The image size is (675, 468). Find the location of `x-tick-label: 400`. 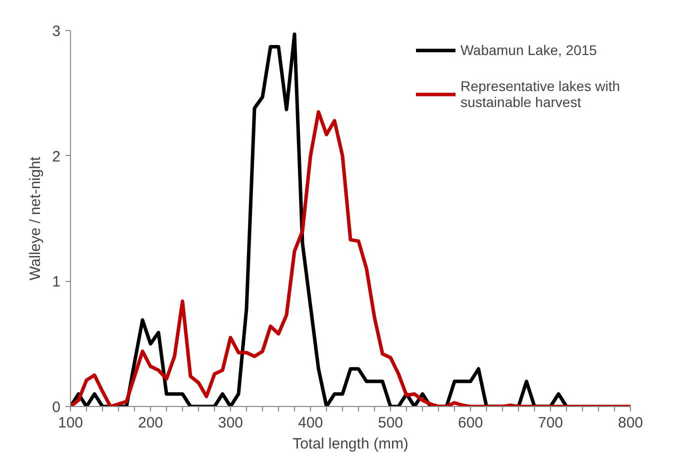

x-tick-label: 400 is located at coordinates (311, 423).